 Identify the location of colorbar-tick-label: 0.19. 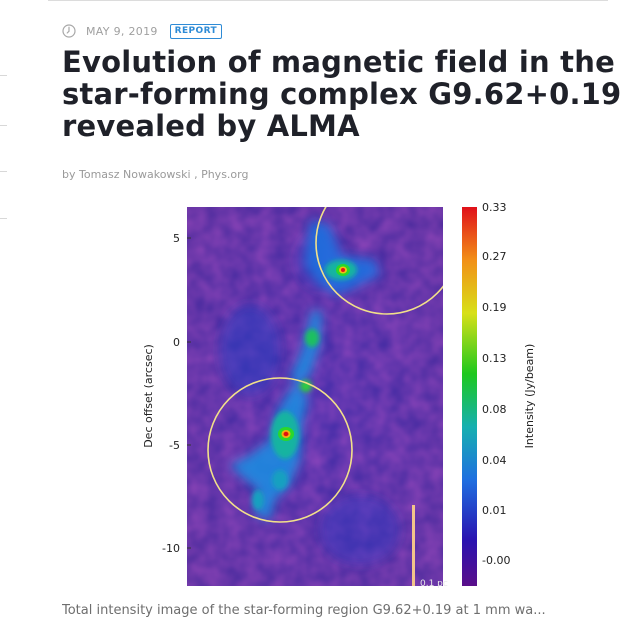
(494, 307).